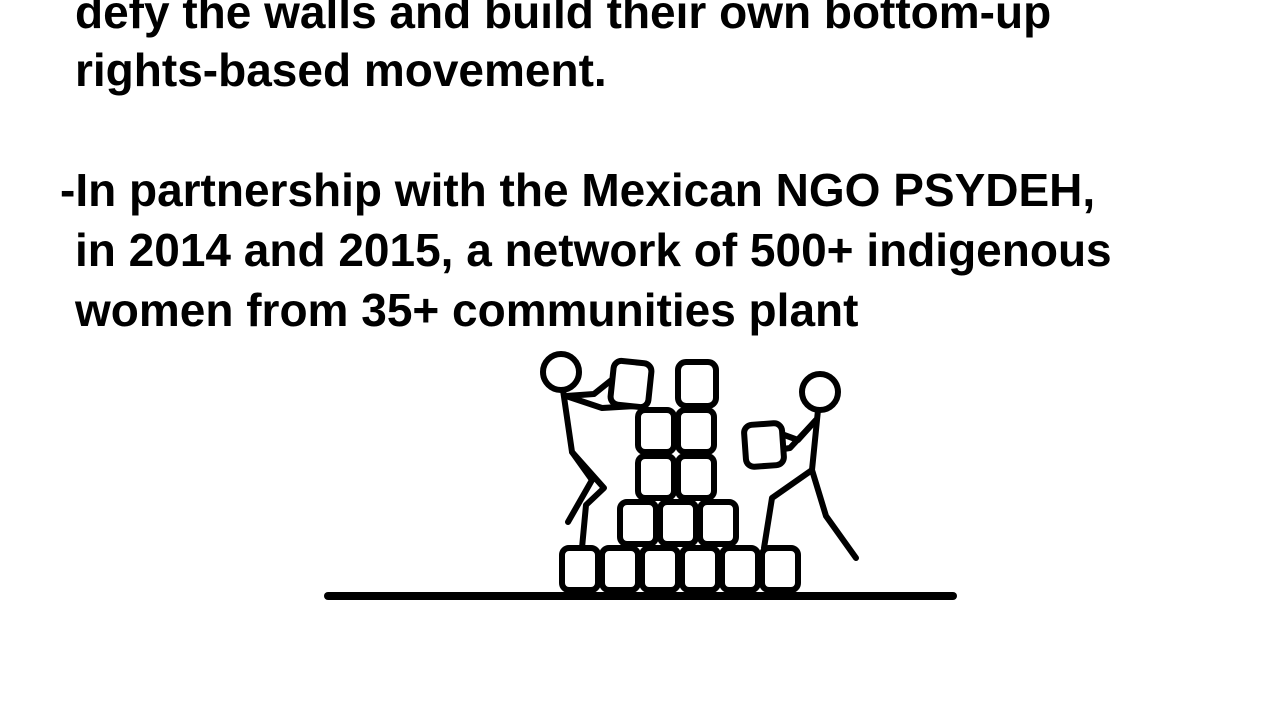  I want to click on left-stick-figure, so click(597, 451).